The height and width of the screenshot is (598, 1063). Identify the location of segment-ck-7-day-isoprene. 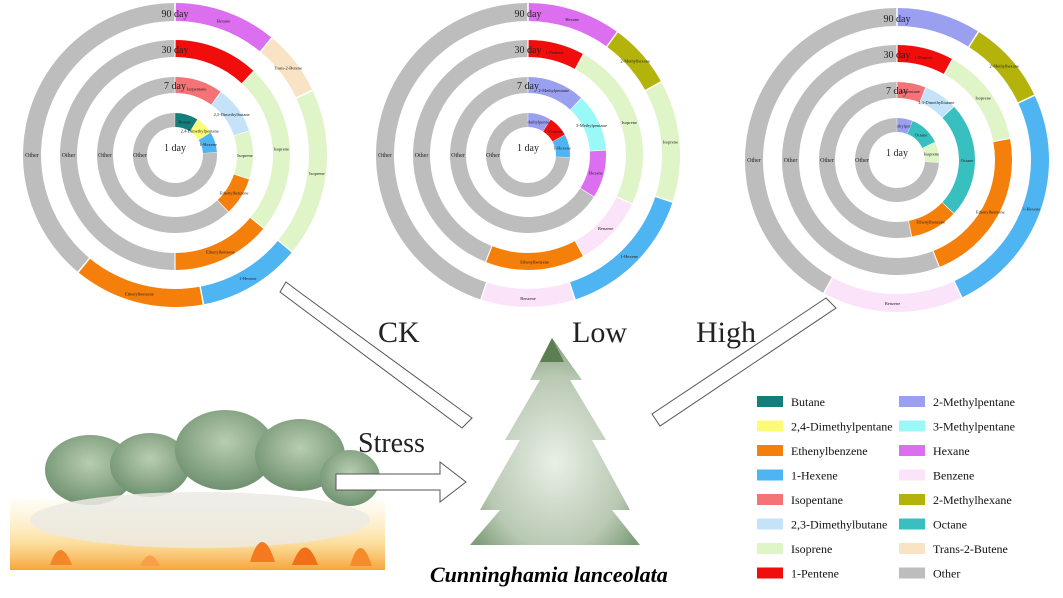
(243, 155).